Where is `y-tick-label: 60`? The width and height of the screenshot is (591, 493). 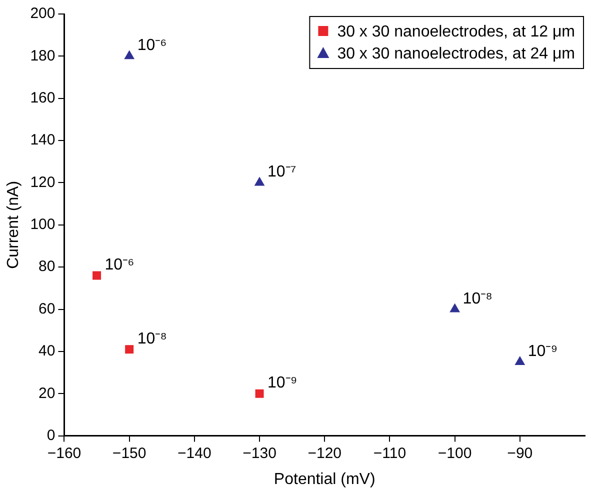
y-tick-label: 60 is located at coordinates (47, 309).